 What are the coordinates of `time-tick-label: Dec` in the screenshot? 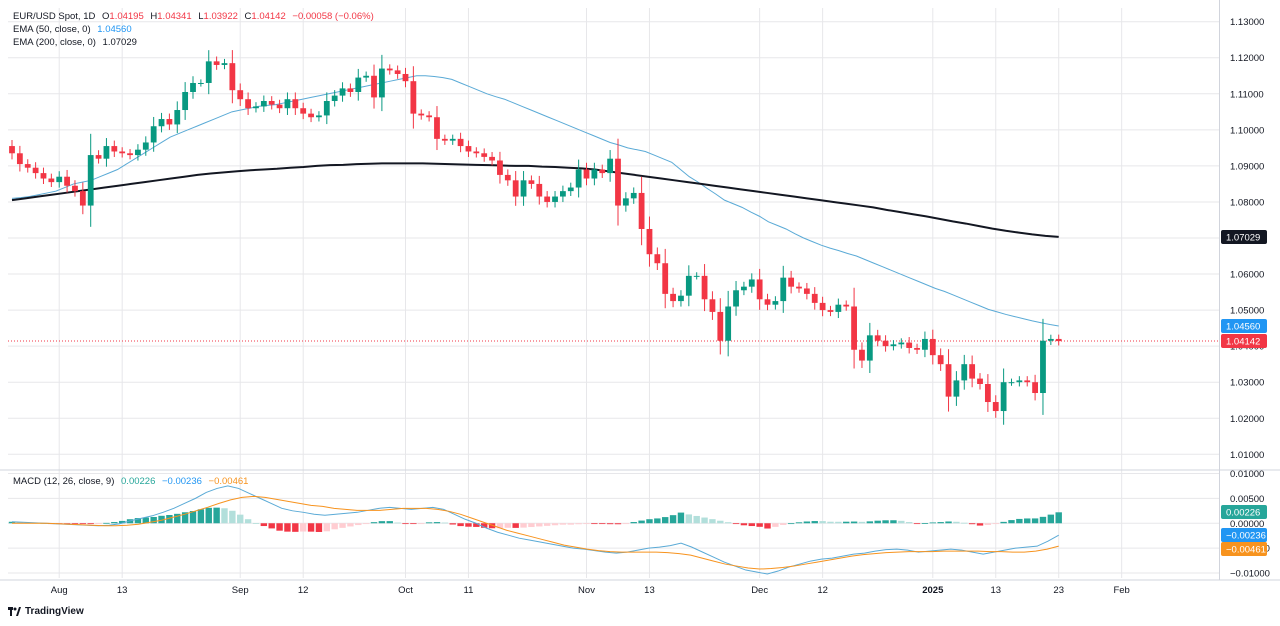 It's located at (759, 590).